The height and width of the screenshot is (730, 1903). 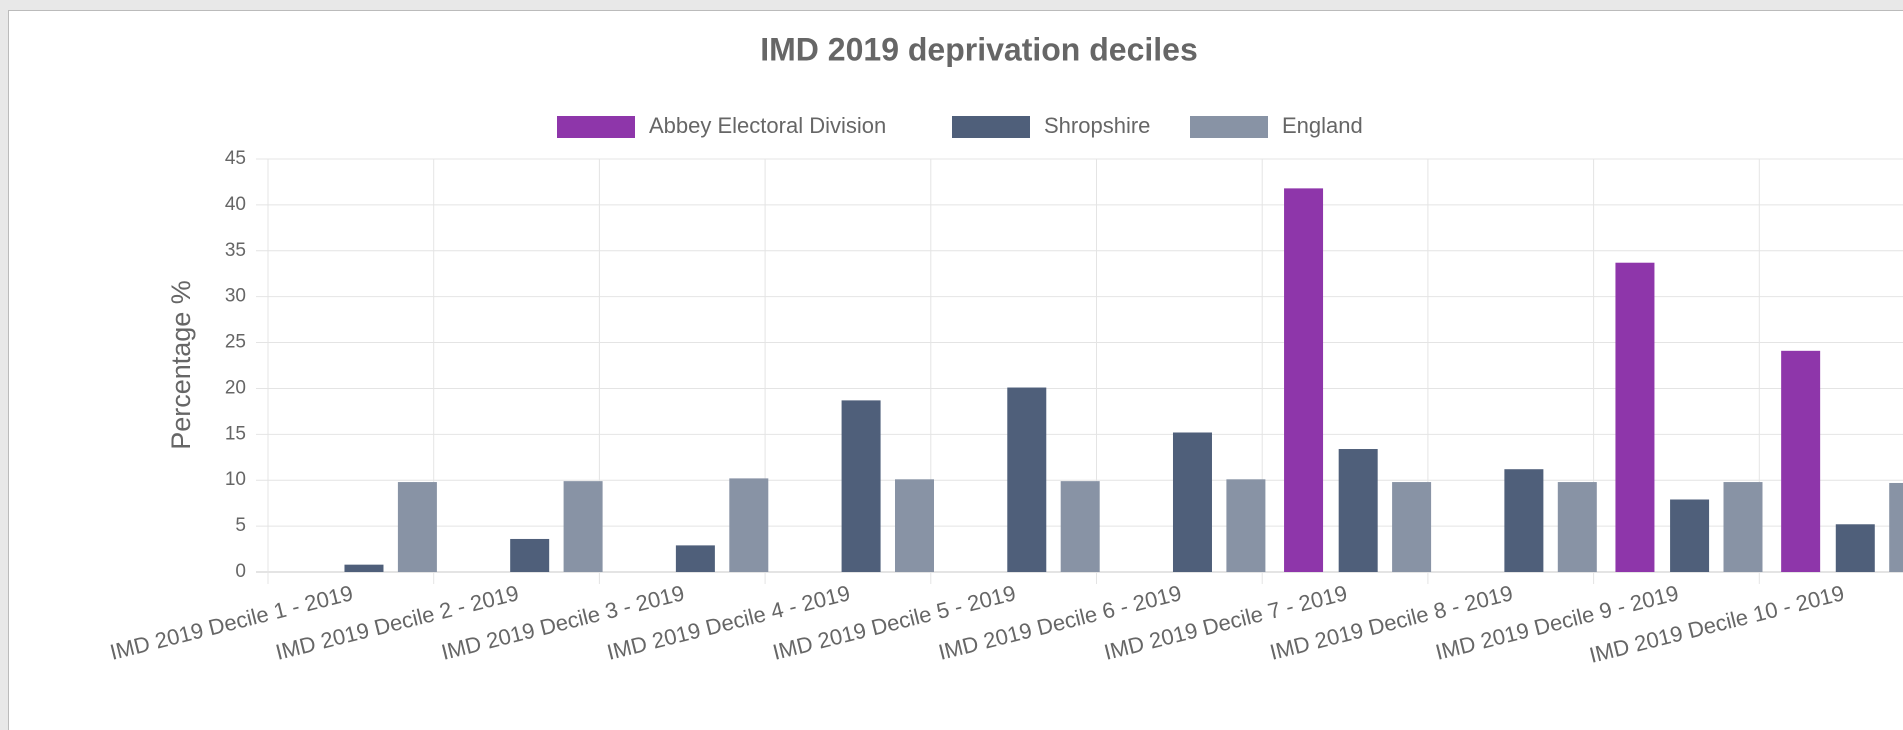 I want to click on legend-label: Shropshire, so click(x=1097, y=125).